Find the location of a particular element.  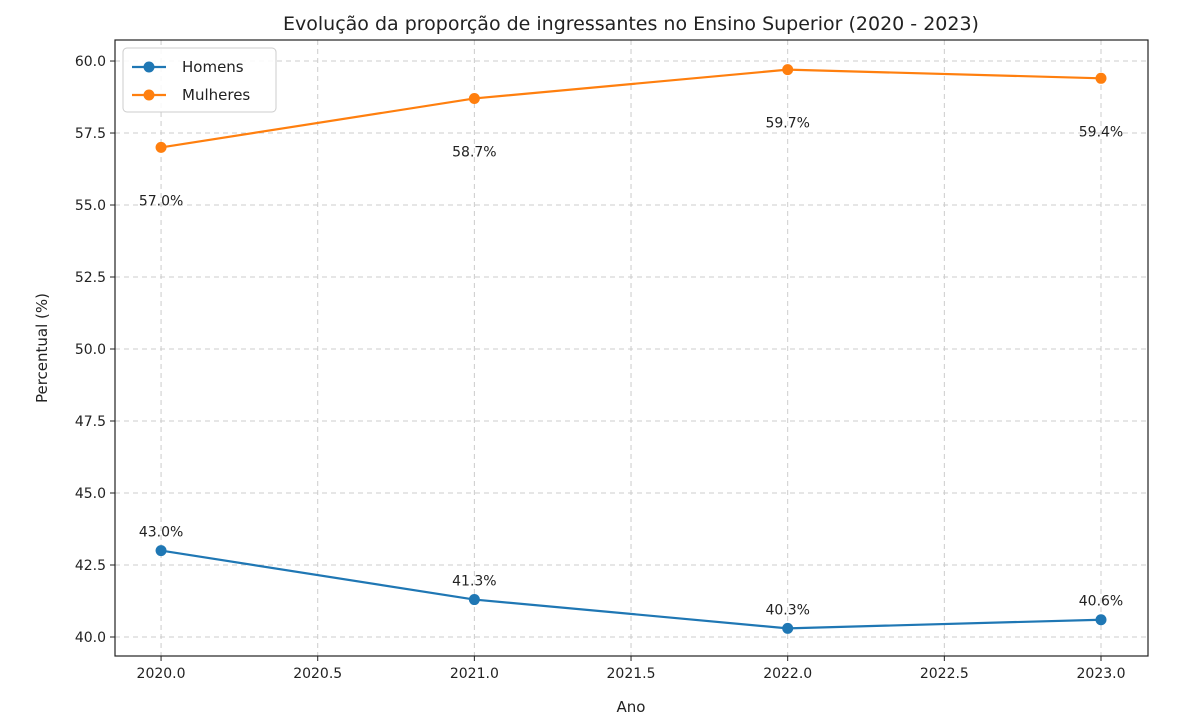

legend: Homens Mulheres is located at coordinates (199, 80).